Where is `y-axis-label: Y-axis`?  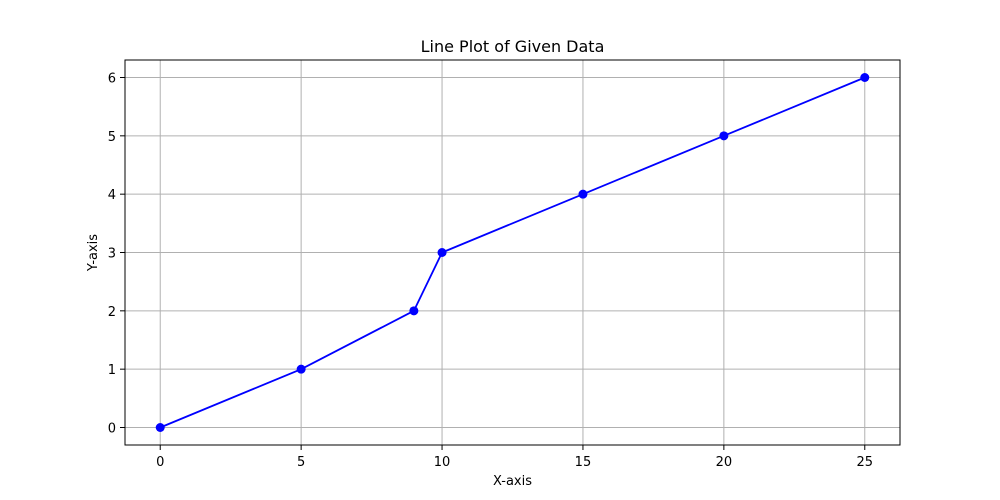
y-axis-label: Y-axis is located at coordinates (93, 253).